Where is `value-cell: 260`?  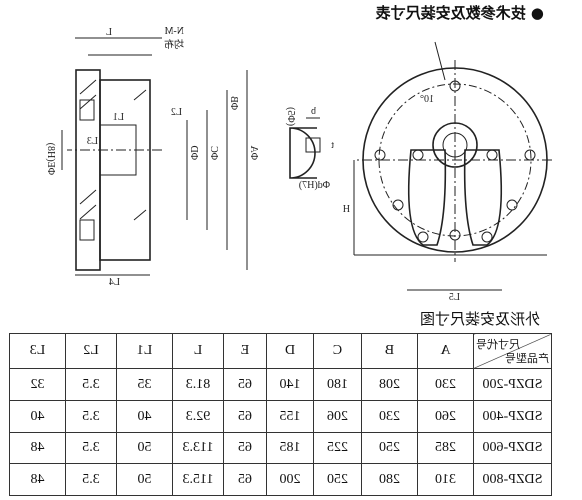
value-cell: 260 is located at coordinates (445, 416).